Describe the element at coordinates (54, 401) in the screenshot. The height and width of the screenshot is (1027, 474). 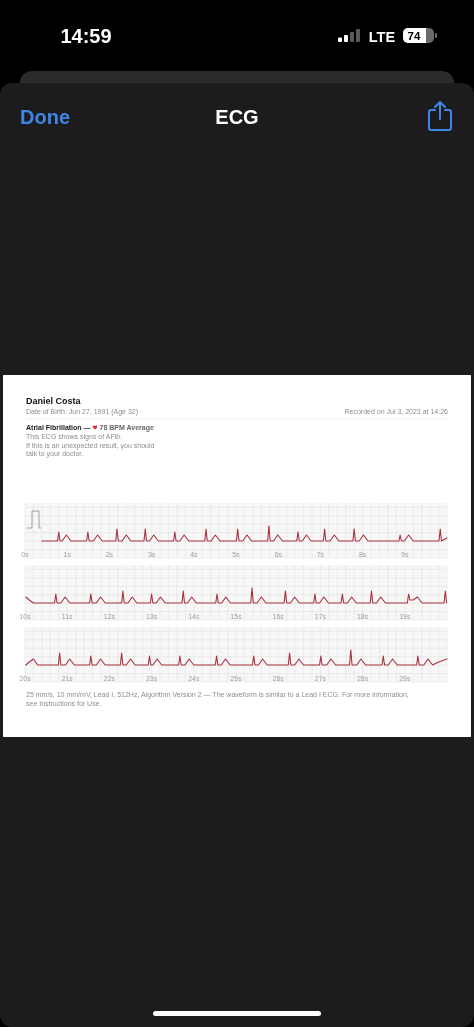
I see `text: Daniel Costa` at that location.